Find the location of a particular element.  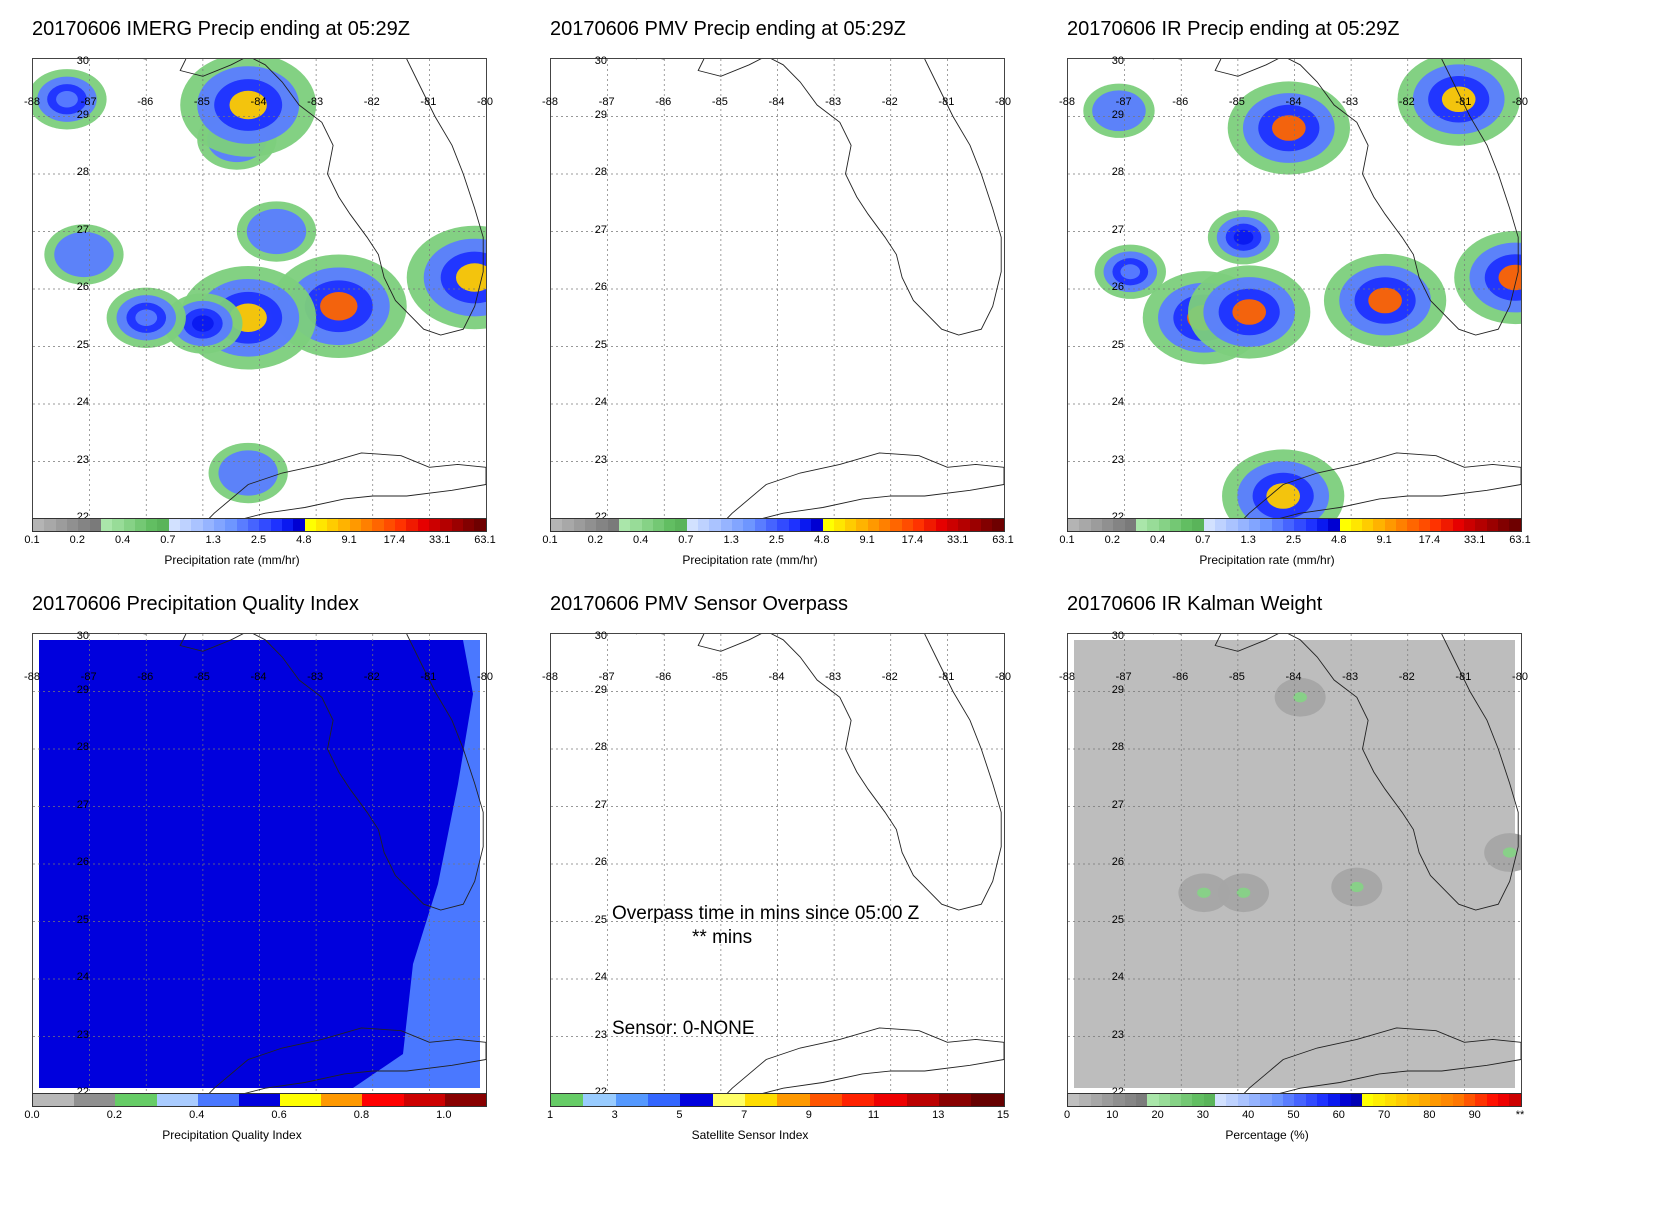

colorbar-tick-label: 10 is located at coordinates (1112, 1115).